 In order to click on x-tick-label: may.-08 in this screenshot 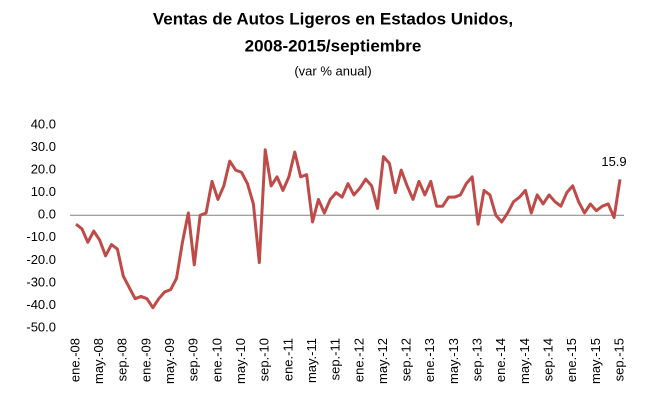, I will do `click(98, 361)`.